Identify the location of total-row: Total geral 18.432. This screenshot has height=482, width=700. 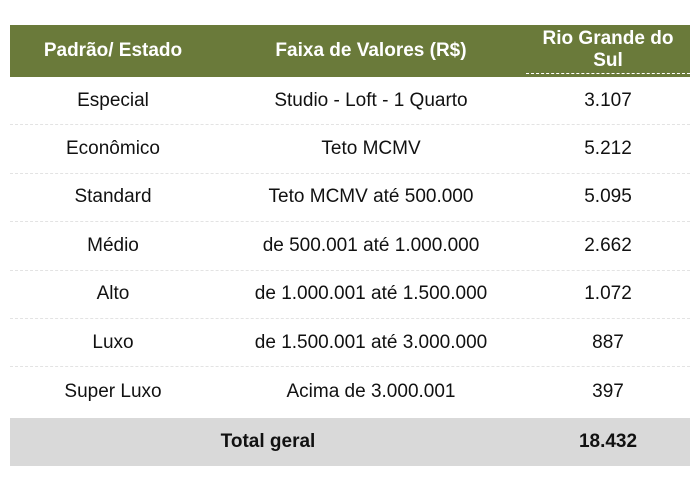
(350, 441).